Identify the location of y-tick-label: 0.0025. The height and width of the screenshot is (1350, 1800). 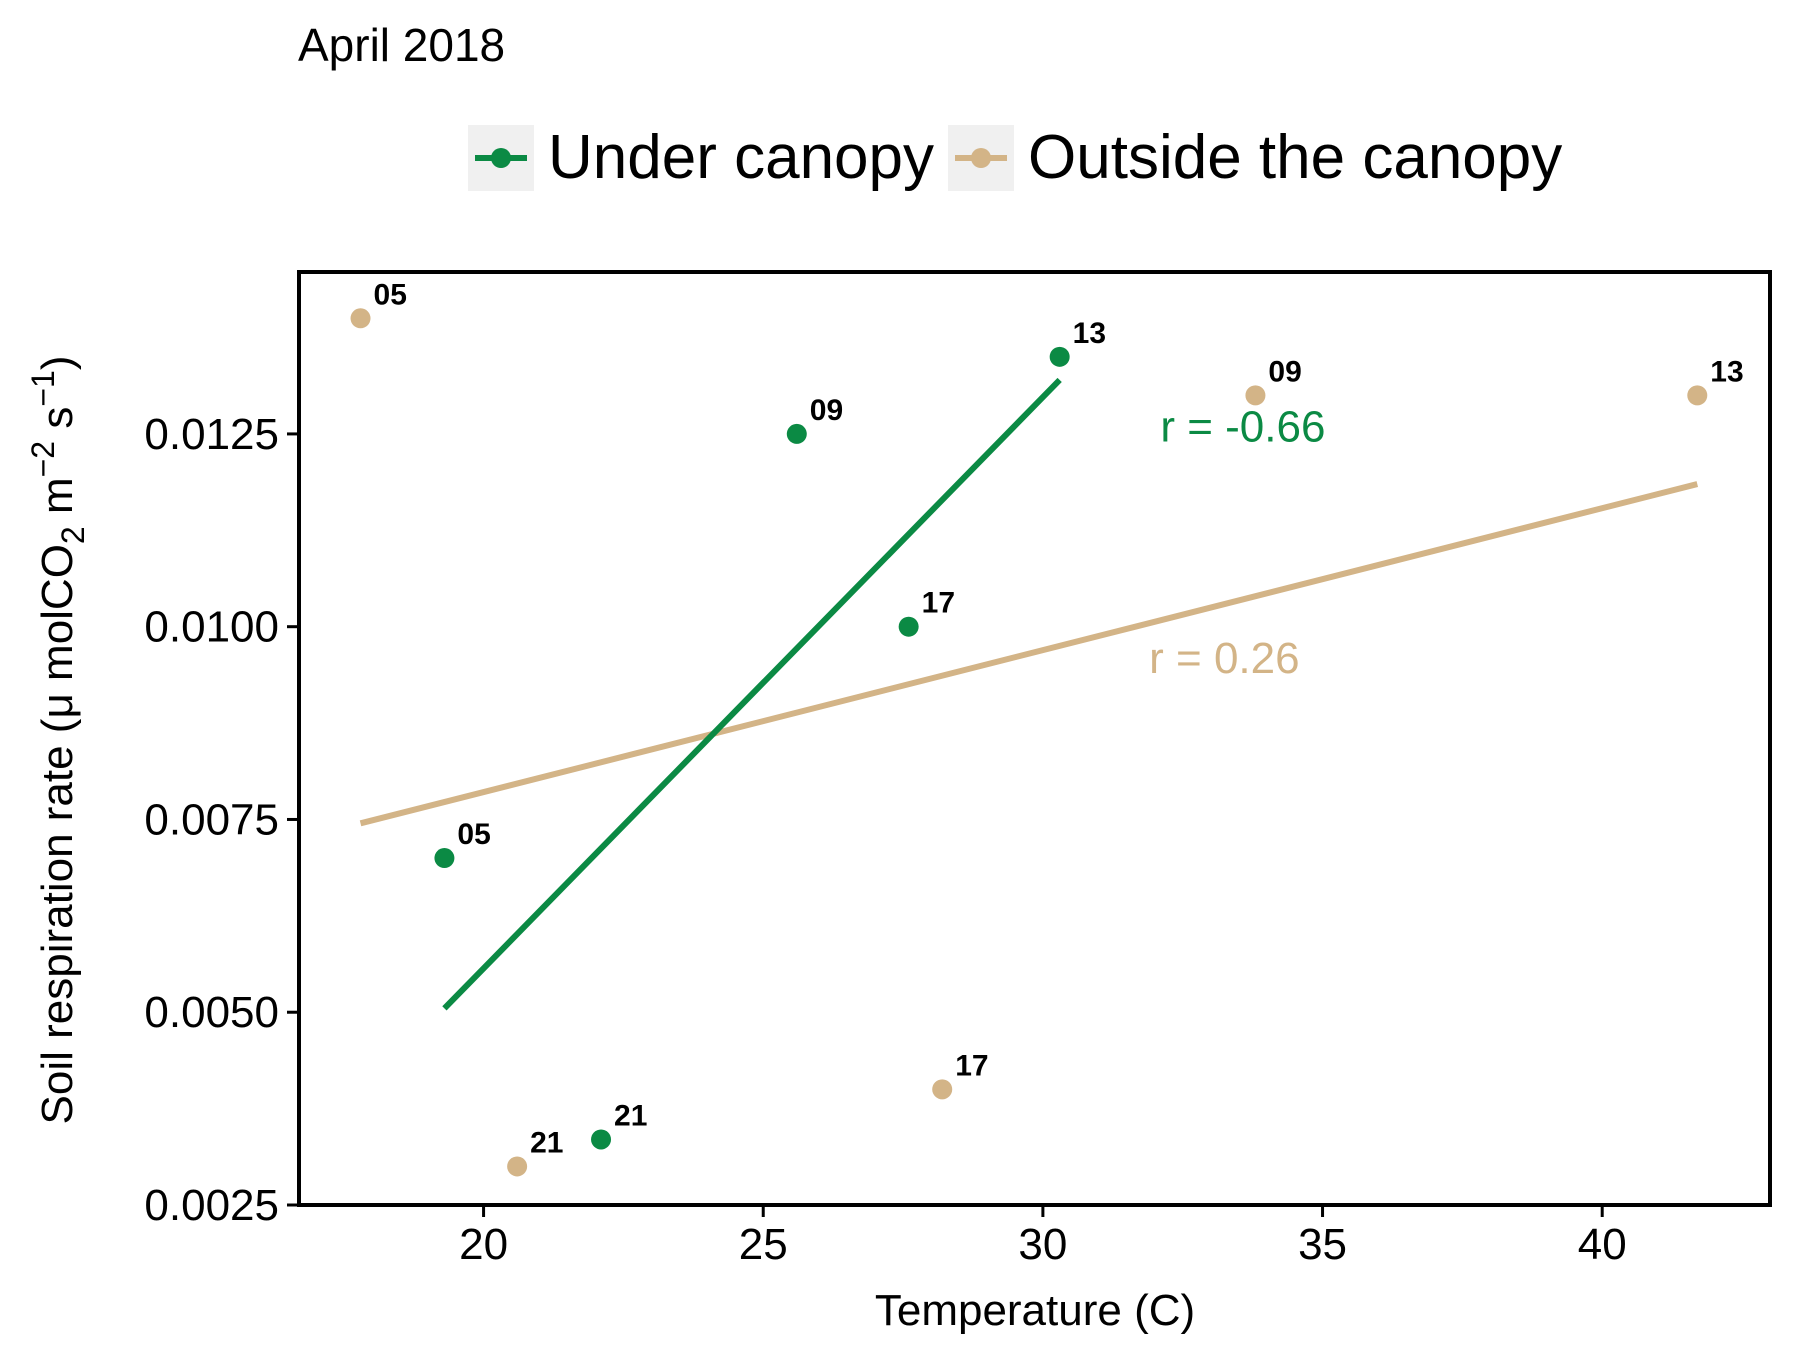
(211, 1205).